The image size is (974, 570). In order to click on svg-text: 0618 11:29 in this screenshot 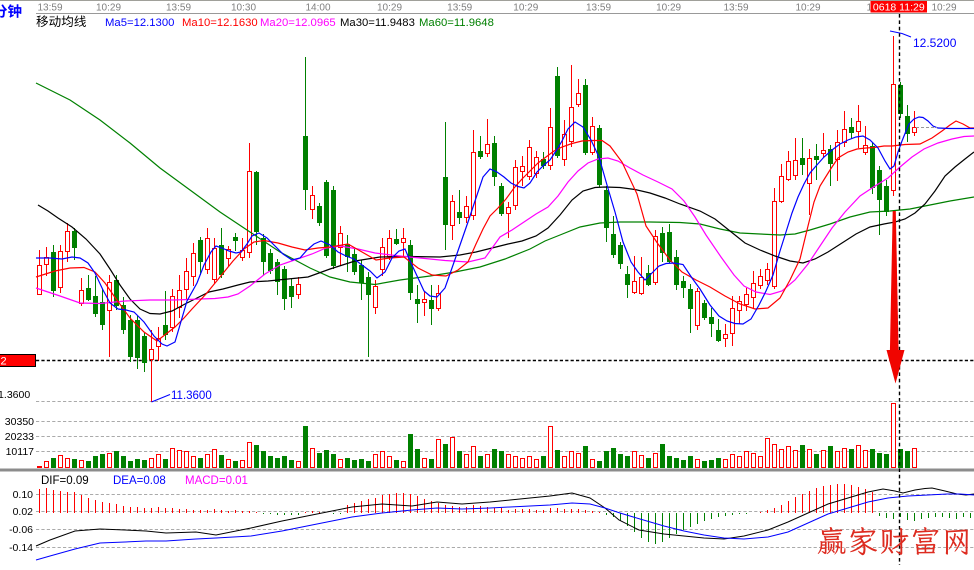, I will do `click(899, 8)`.